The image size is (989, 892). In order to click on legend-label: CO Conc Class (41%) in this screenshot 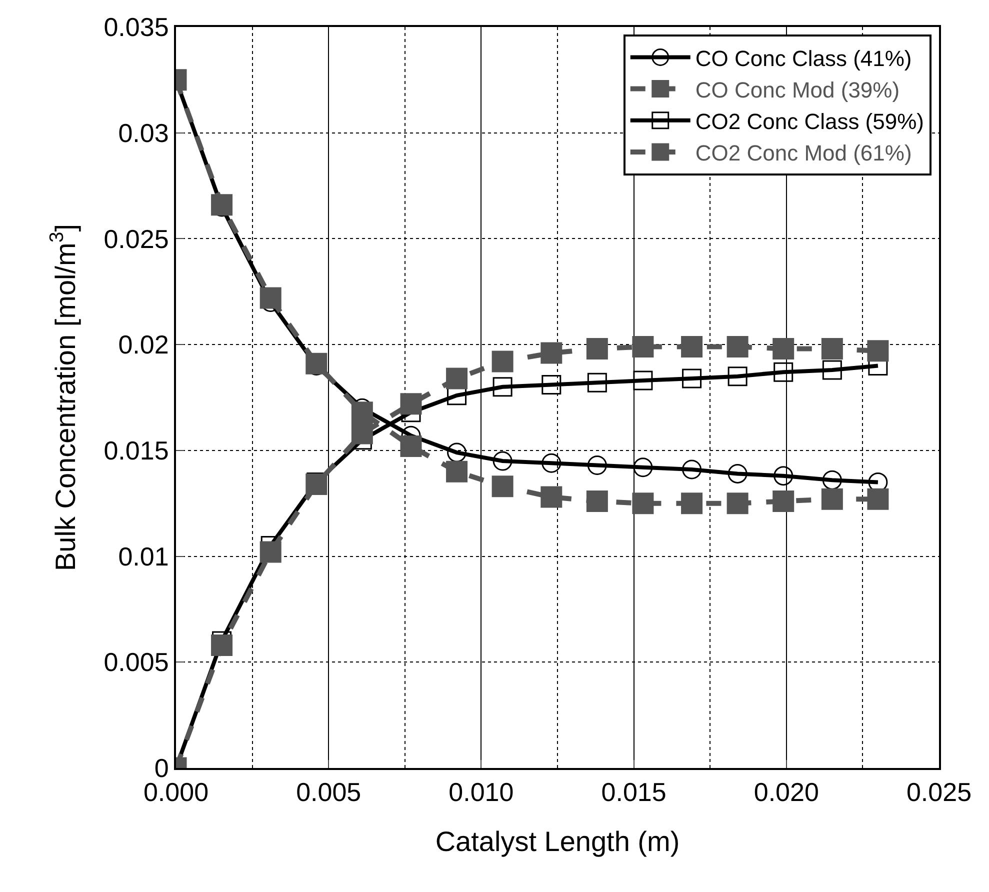, I will do `click(803, 58)`.